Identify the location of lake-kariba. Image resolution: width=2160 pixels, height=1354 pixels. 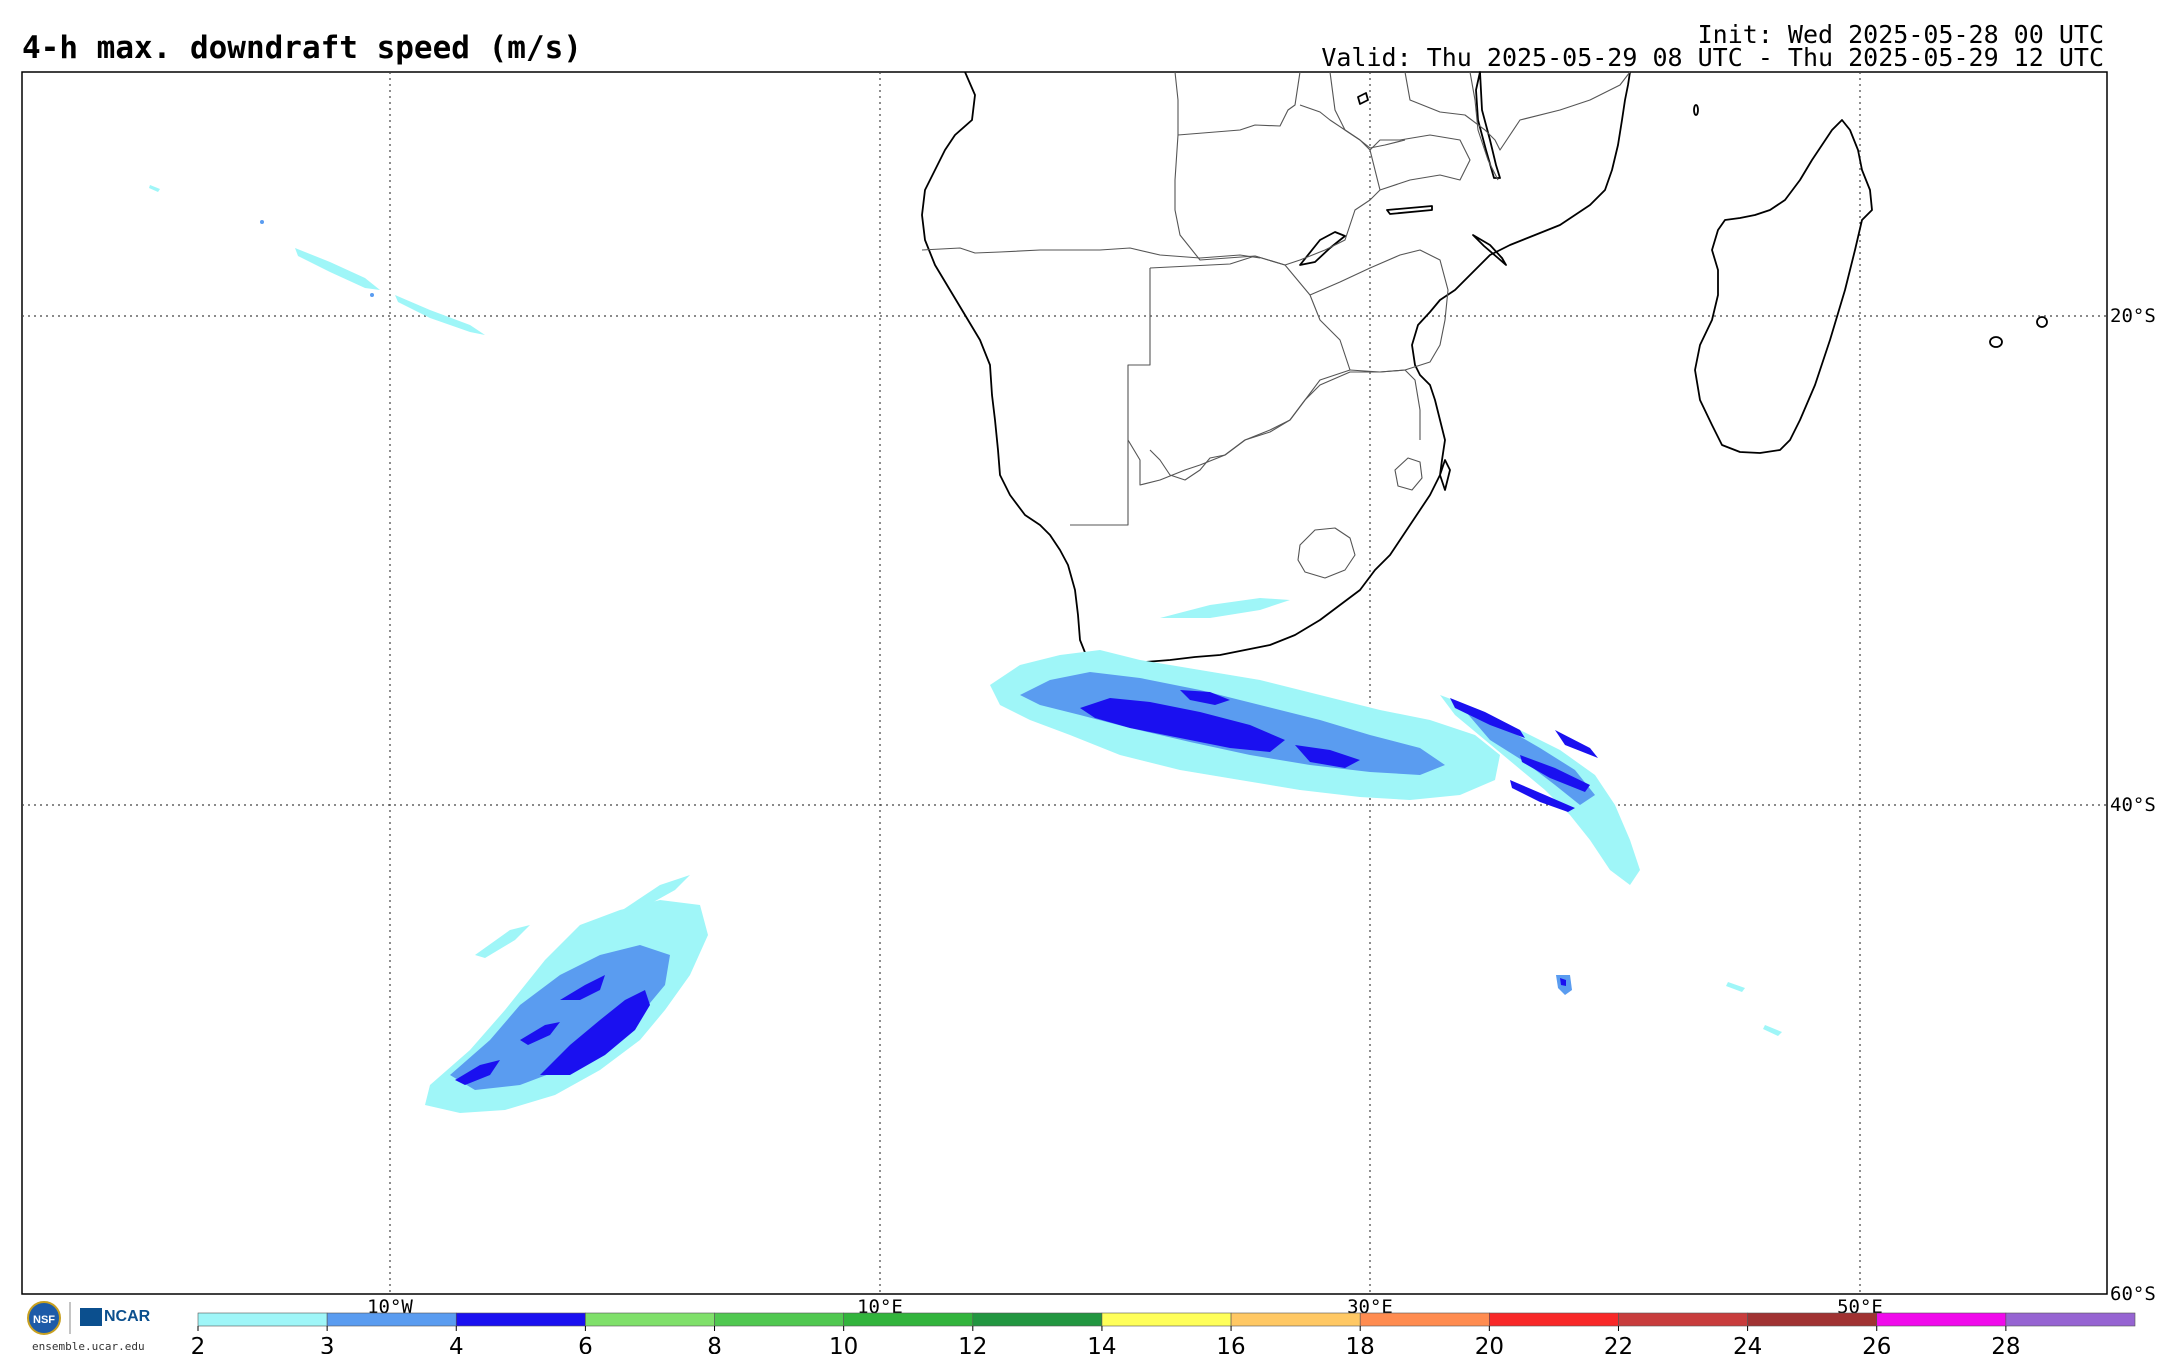
(1322, 248).